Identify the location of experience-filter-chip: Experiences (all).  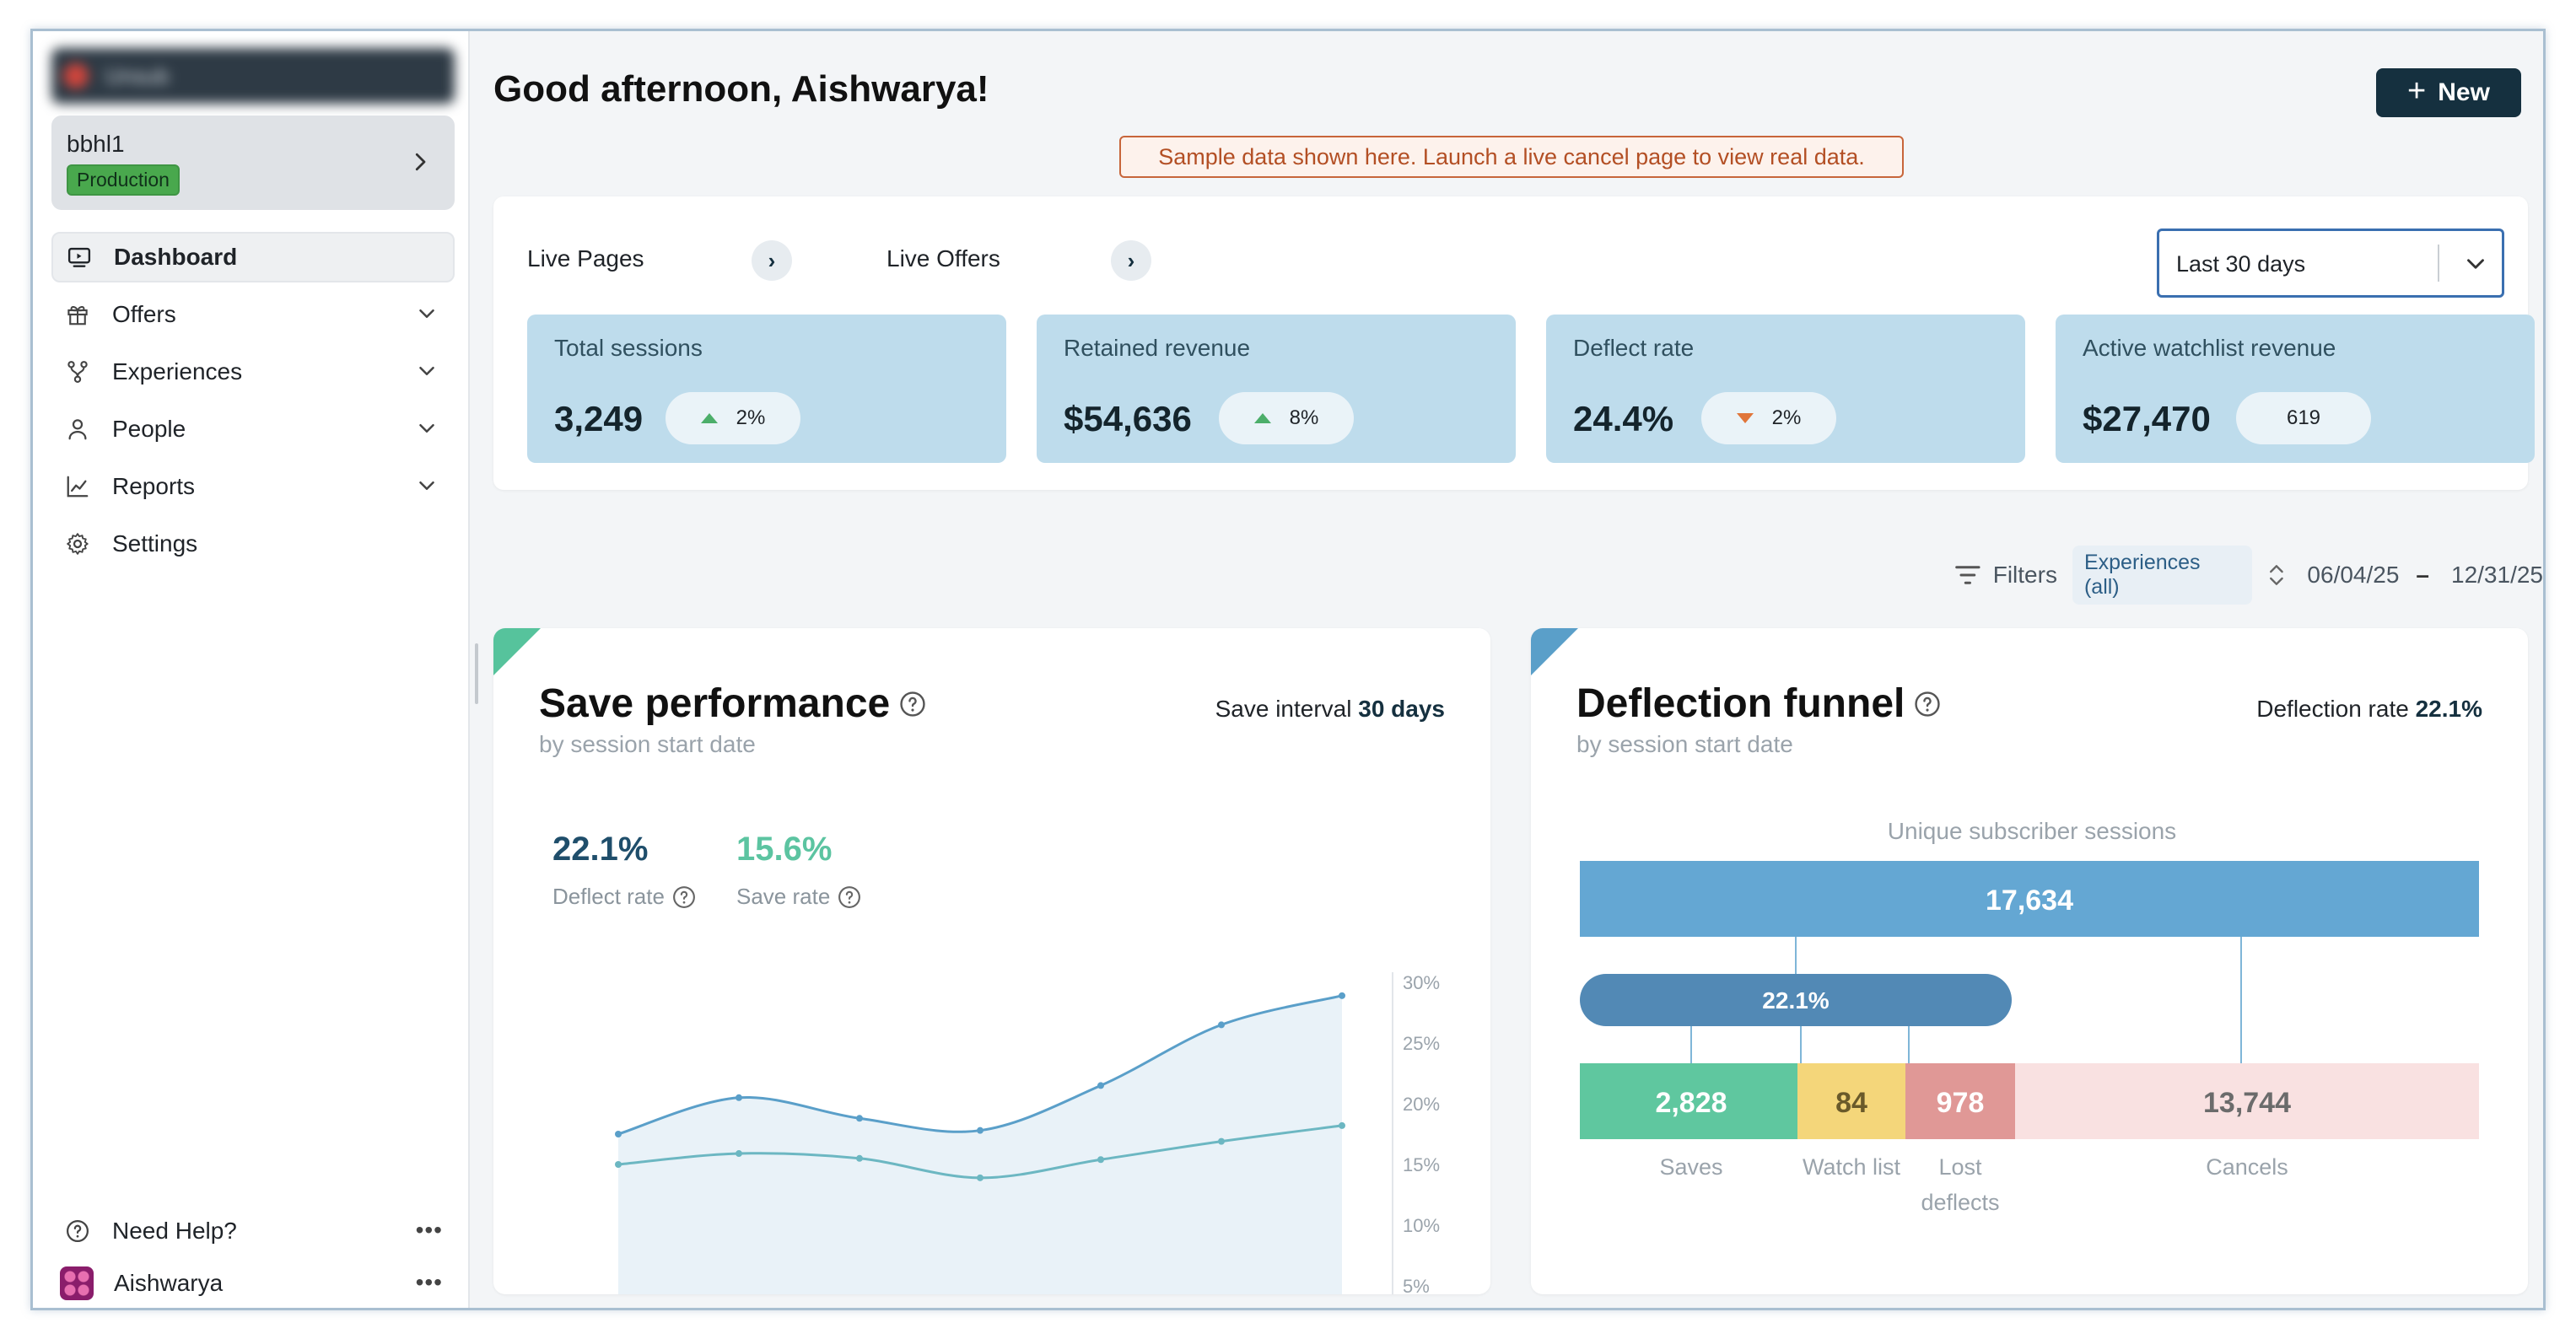
(2162, 575).